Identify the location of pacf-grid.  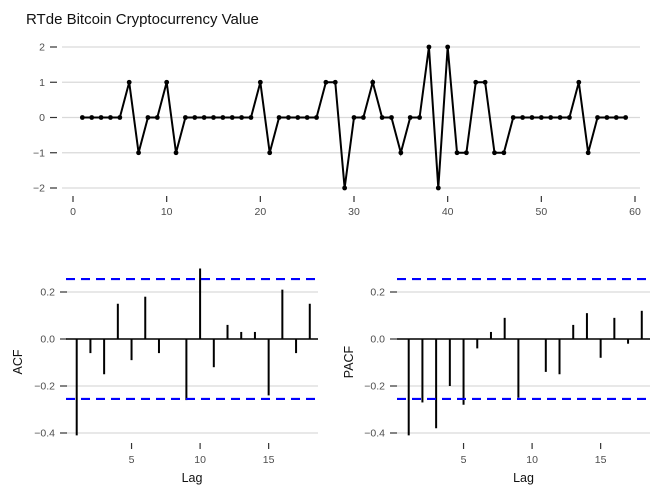
(523, 362).